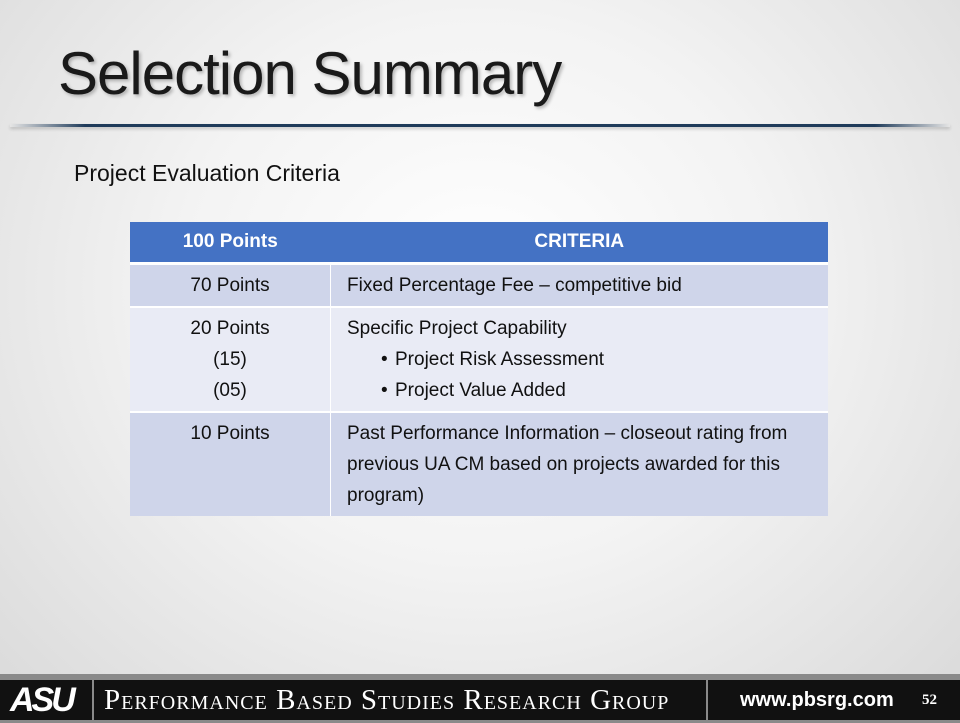  What do you see at coordinates (230, 390) in the screenshot?
I see `points-subvalue: (05)` at bounding box center [230, 390].